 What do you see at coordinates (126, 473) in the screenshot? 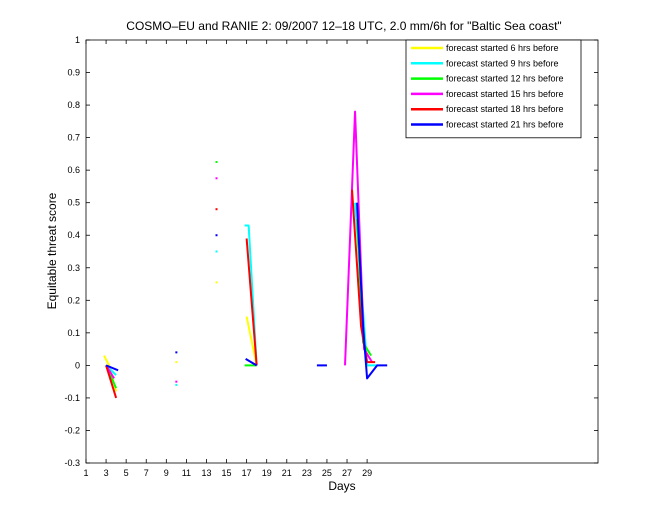
I see `x-tick-label: 5` at bounding box center [126, 473].